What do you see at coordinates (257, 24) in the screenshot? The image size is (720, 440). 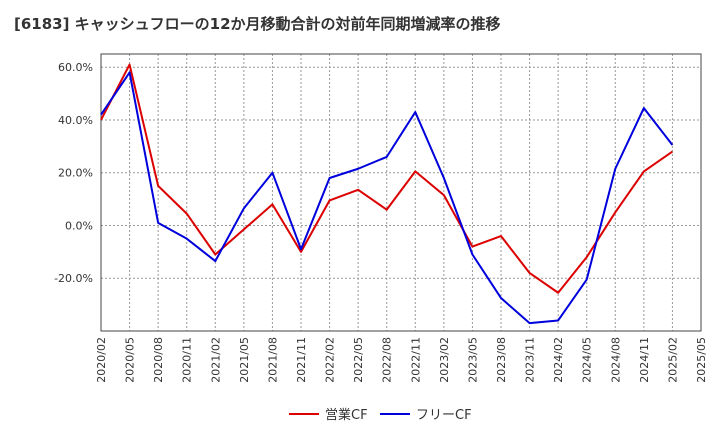 I see `chart-title: [6183] キャッシュフローの12か月移動合計の対前年同期増減率の推移` at bounding box center [257, 24].